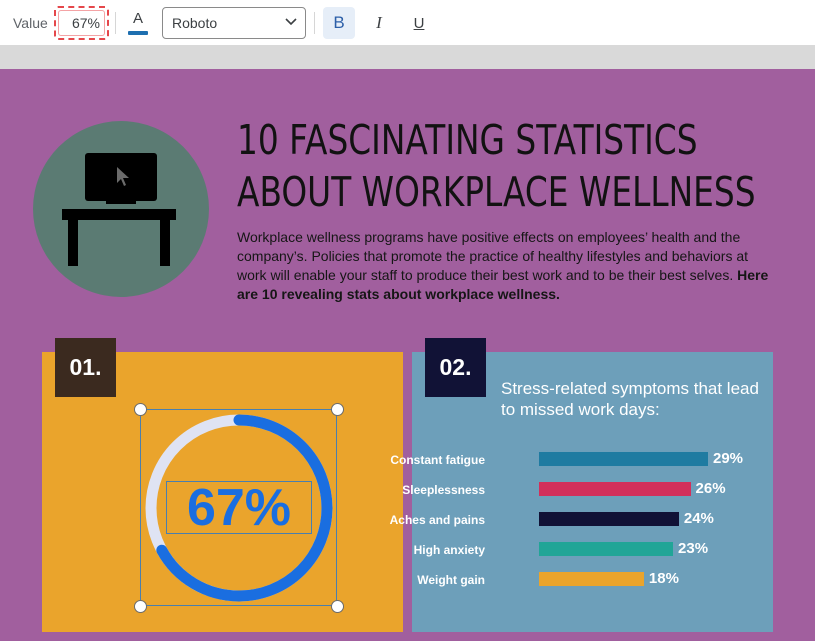 The image size is (815, 641). I want to click on underline-button: U, so click(419, 23).